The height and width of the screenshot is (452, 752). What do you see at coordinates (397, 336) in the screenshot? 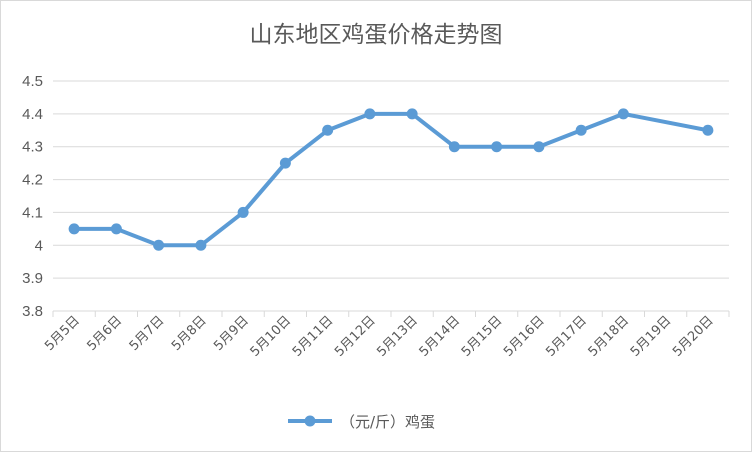
I see `x-tick-label: 5月13日` at bounding box center [397, 336].